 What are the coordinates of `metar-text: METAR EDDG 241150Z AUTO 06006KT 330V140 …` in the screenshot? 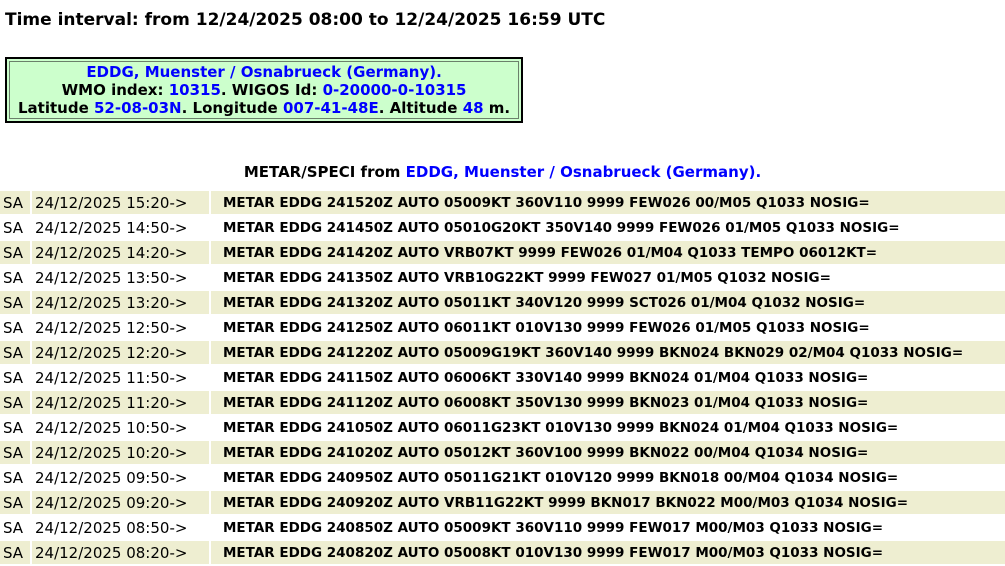 It's located at (546, 377).